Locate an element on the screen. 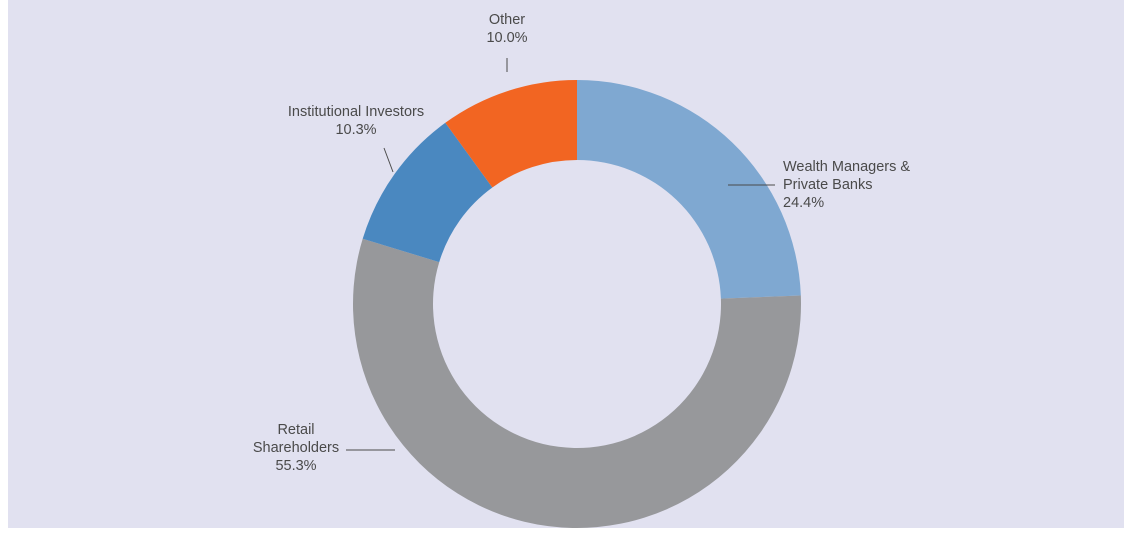  slice-label: Wealth Managers & is located at coordinates (846, 167).